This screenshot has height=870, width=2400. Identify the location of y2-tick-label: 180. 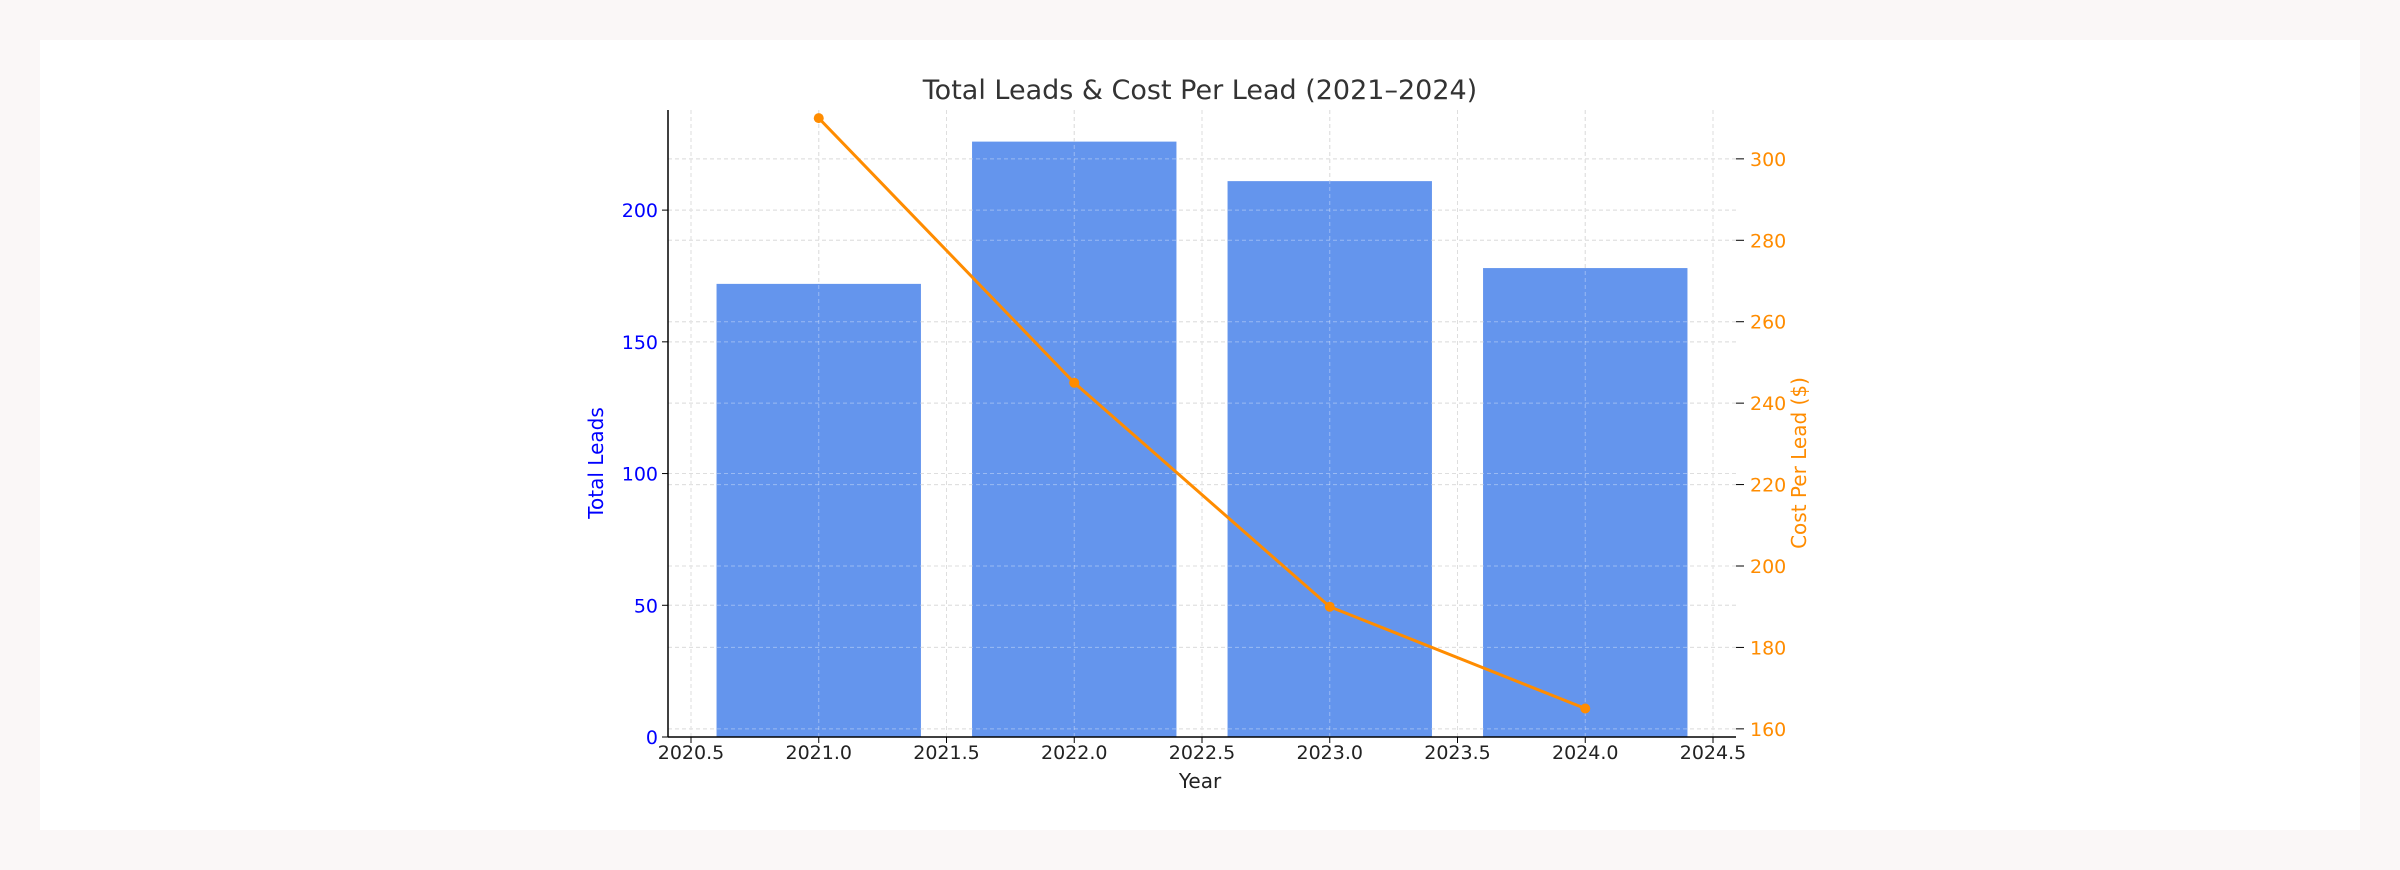
(1768, 648).